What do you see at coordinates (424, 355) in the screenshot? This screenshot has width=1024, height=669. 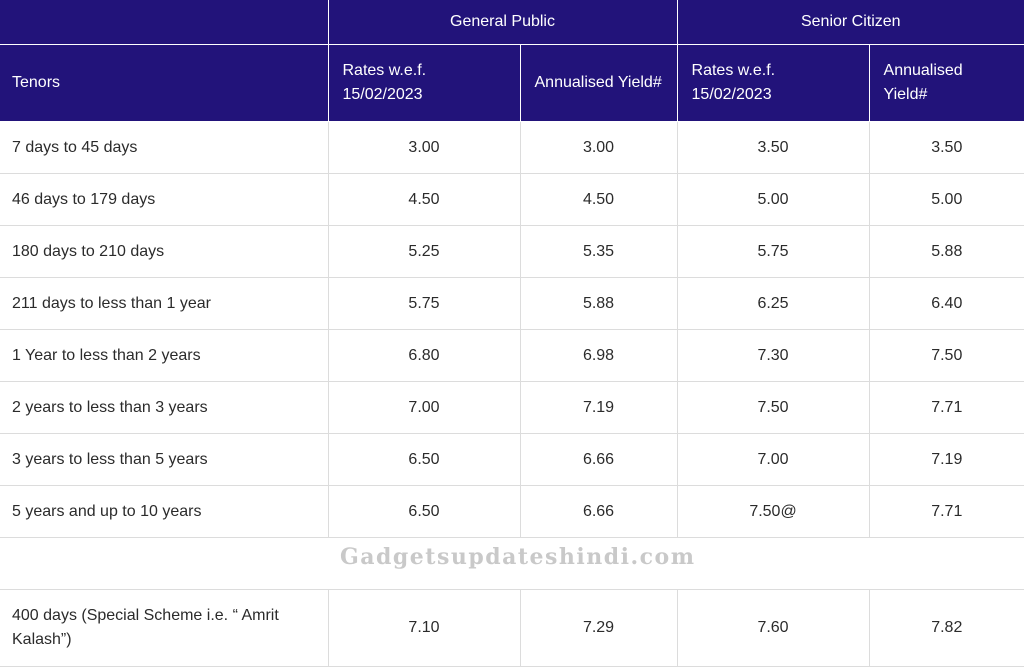 I see `gp-rate-cell: 6.80` at bounding box center [424, 355].